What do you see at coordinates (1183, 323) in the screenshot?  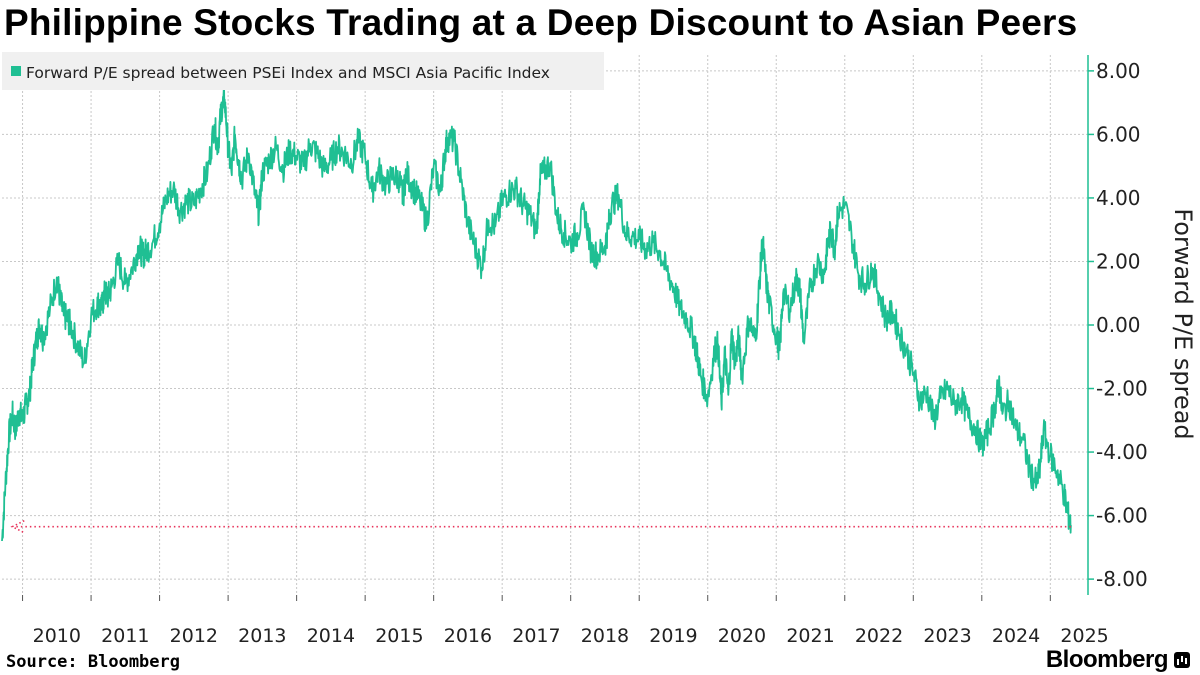 I see `y-axis-label: Forward P/E spread` at bounding box center [1183, 323].